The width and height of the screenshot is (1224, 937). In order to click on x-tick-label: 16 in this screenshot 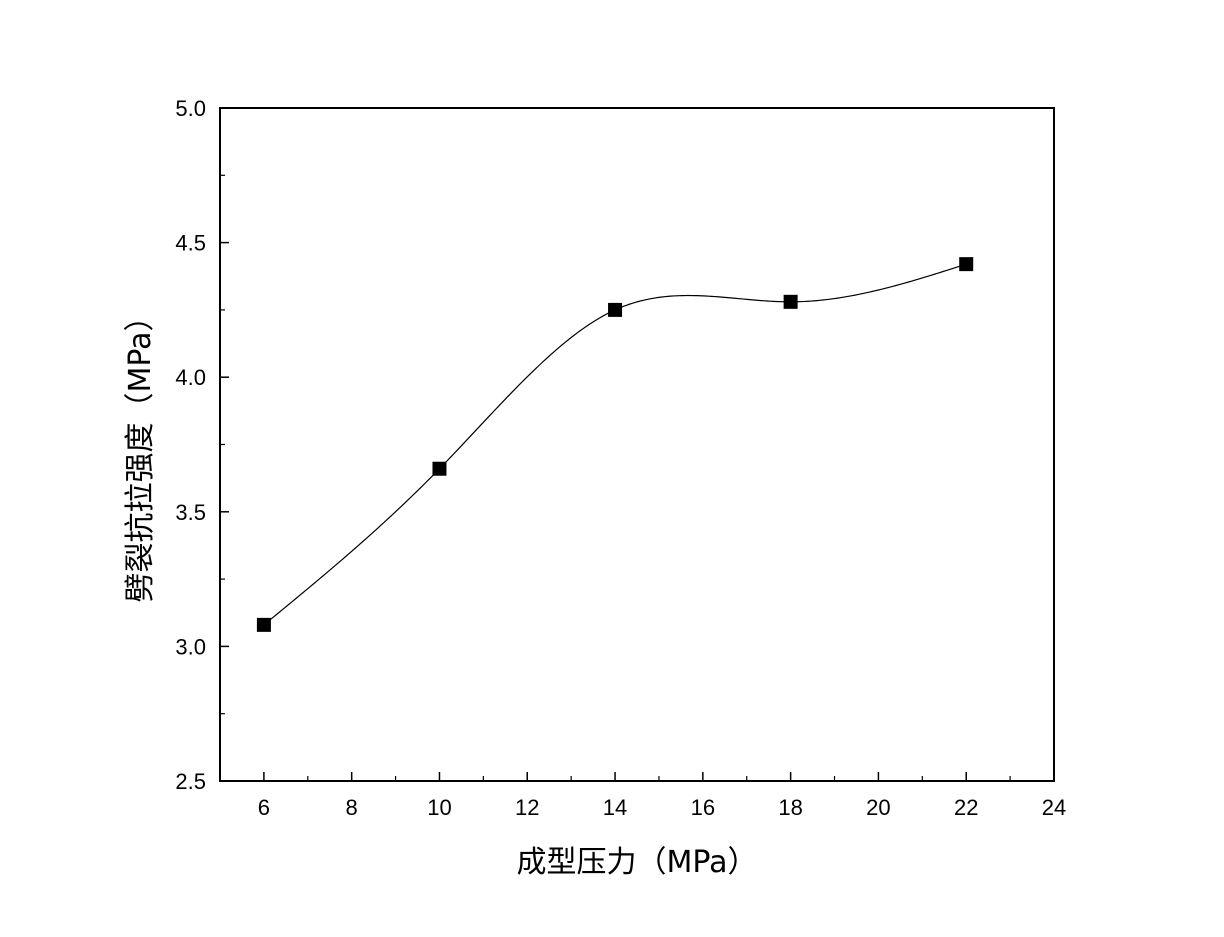, I will do `click(703, 807)`.